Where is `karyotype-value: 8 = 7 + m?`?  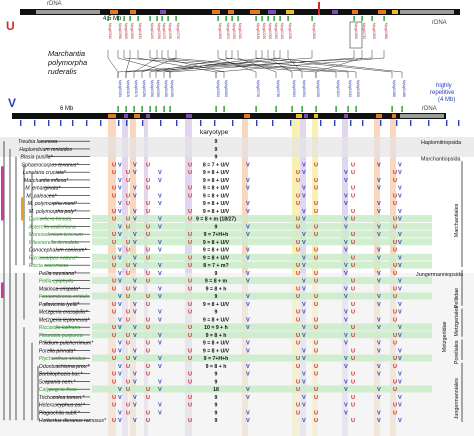 karyotype-value: 8 = 7 + m? is located at coordinates (215, 266).